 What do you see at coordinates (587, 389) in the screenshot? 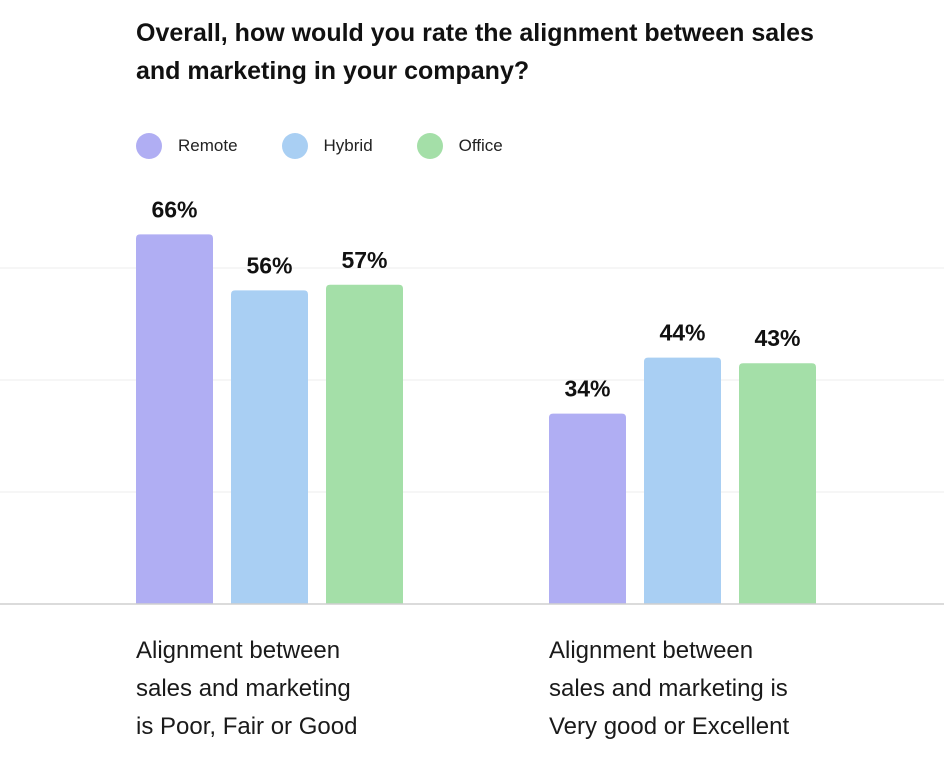
I see `bar-value-label-remote-1: 34%` at bounding box center [587, 389].